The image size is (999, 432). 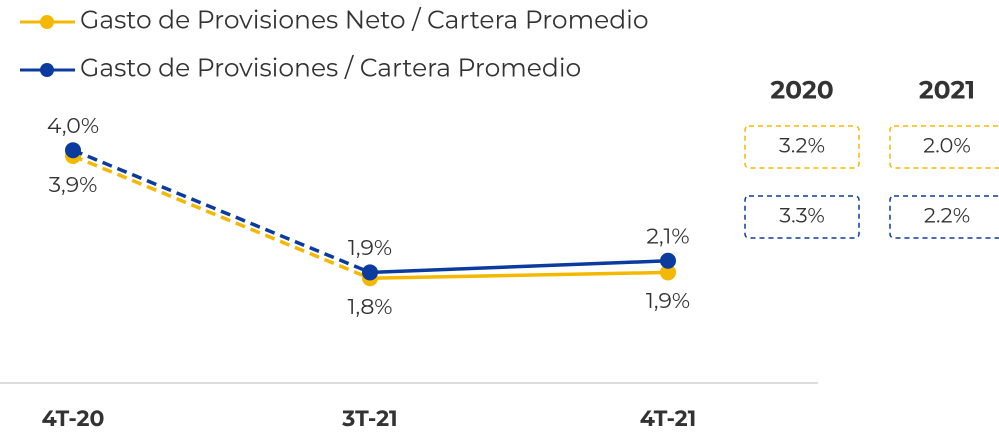 I want to click on data-label: 3,9%, so click(x=73, y=184).